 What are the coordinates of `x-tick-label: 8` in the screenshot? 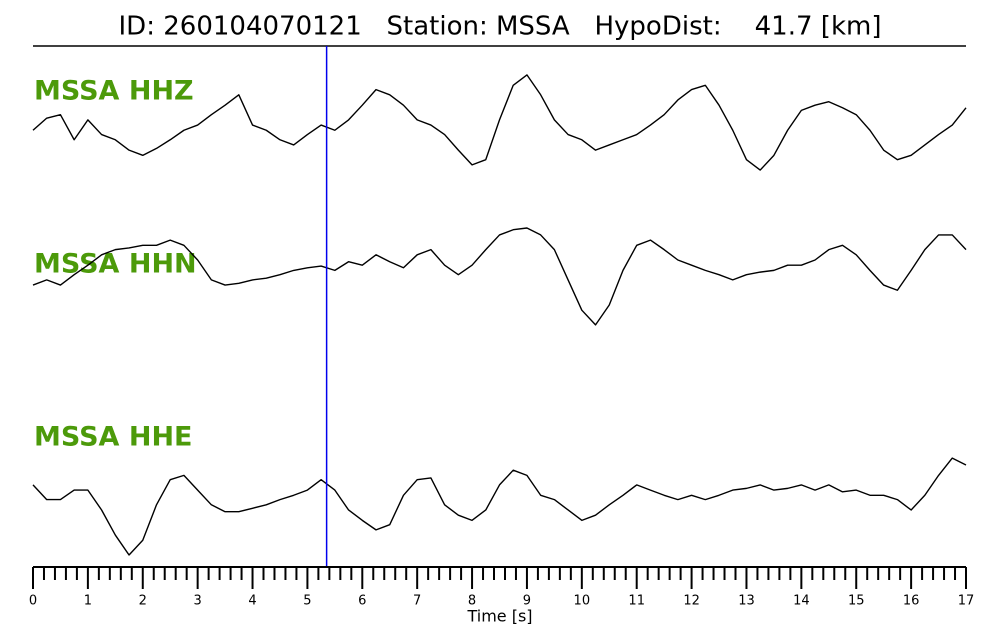 It's located at (472, 601).